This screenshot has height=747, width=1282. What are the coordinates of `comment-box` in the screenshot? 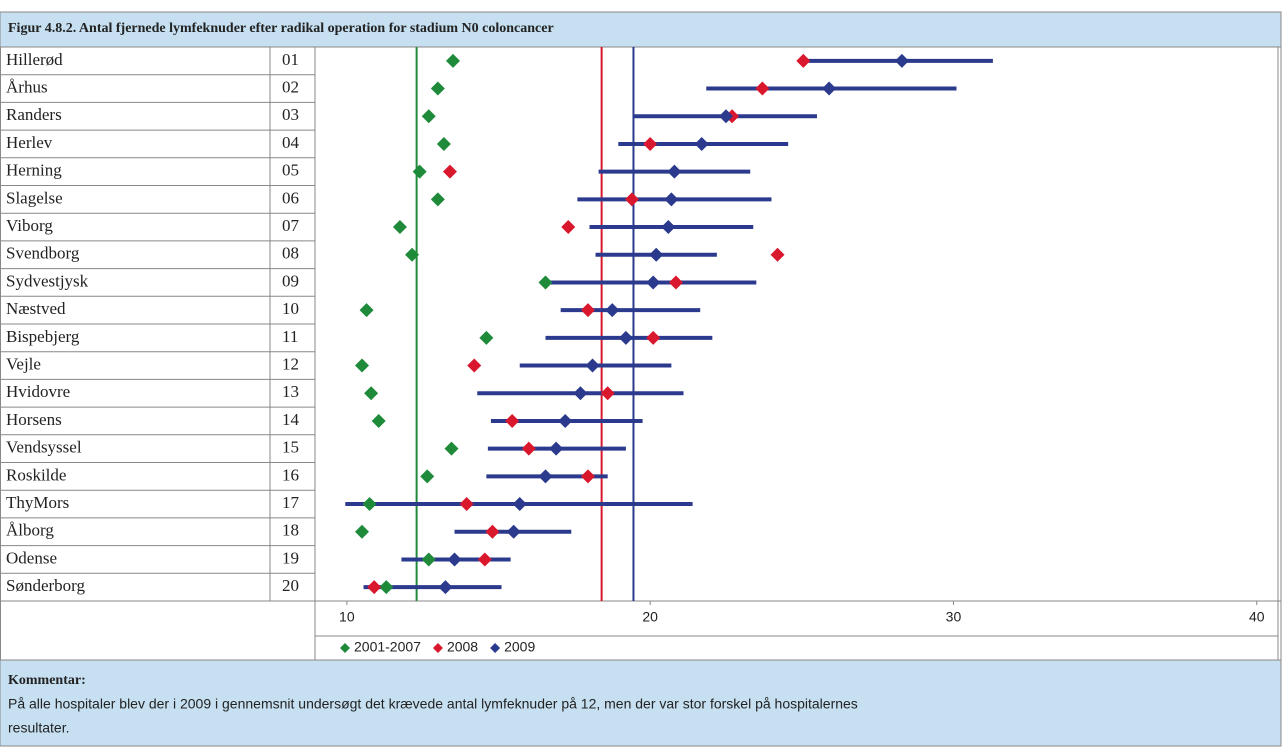 It's located at (641, 703).